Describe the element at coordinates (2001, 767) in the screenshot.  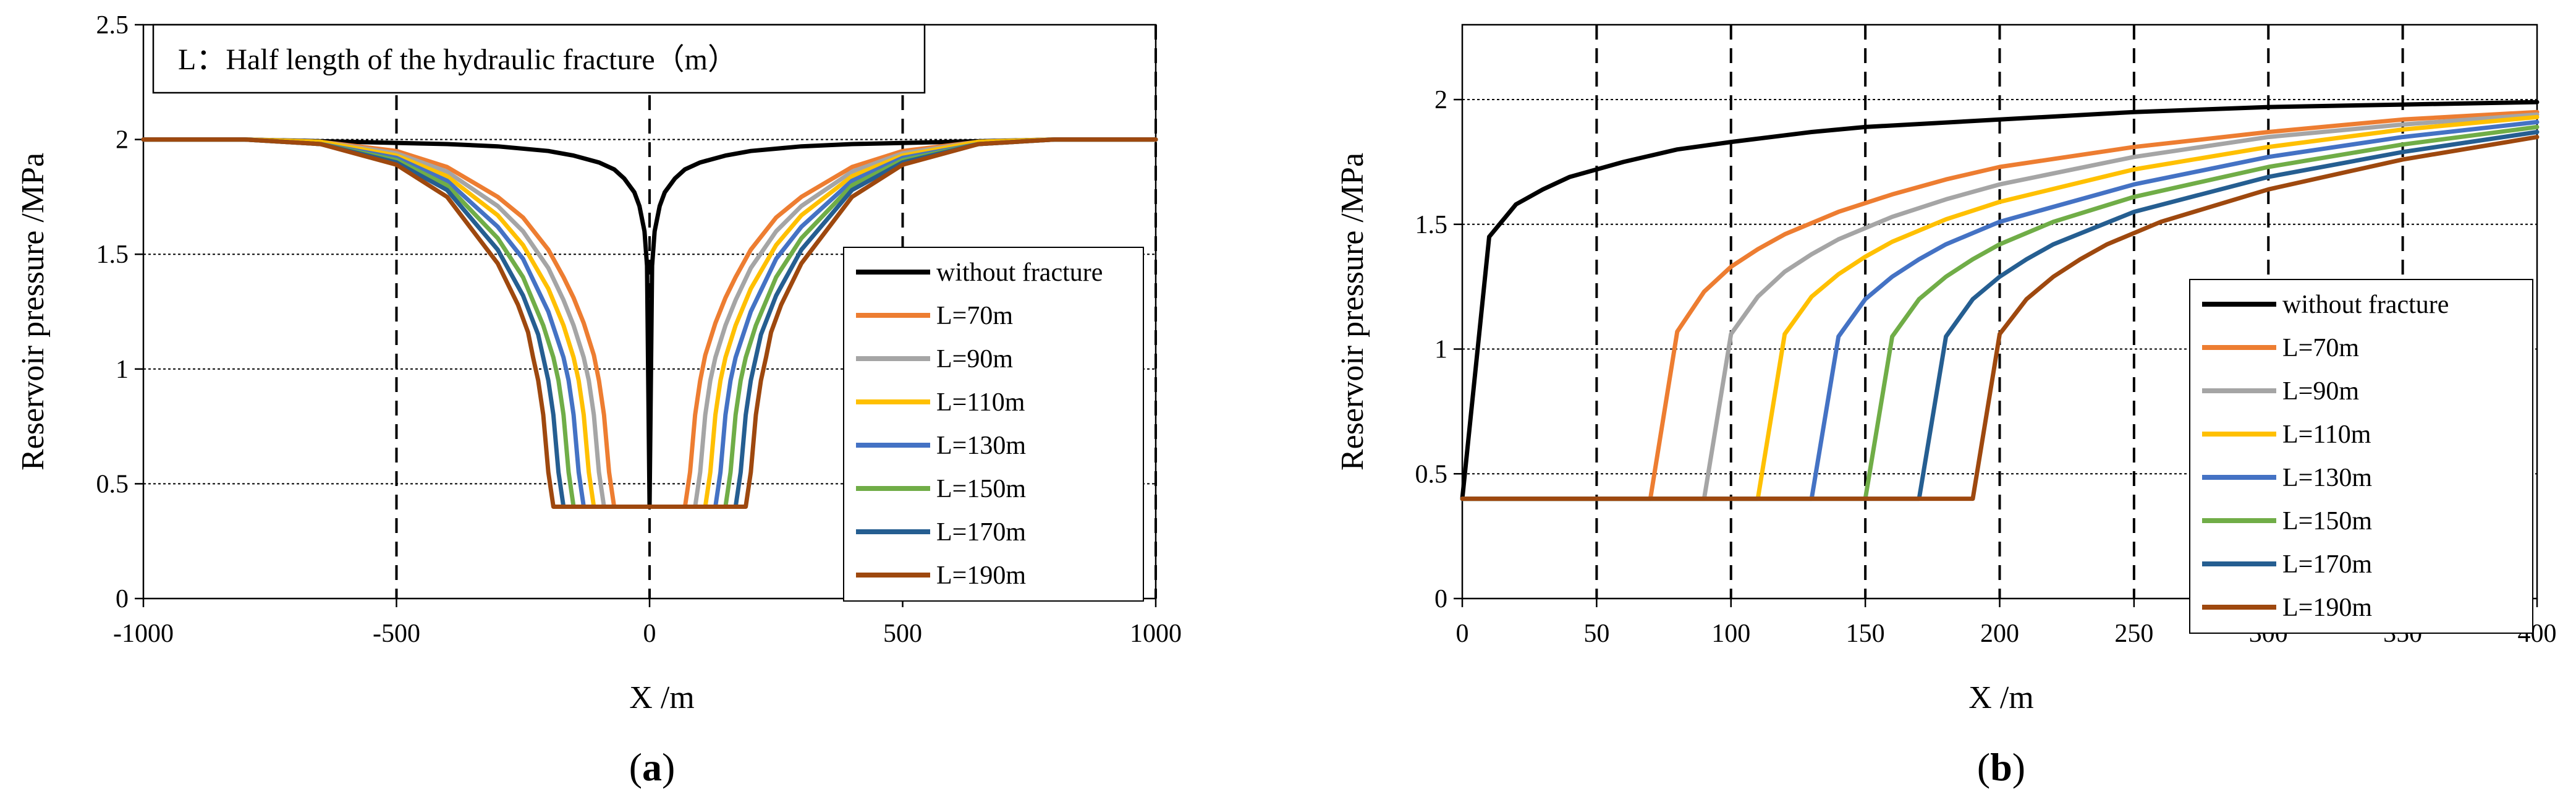
I see `panel-label: (b)` at that location.